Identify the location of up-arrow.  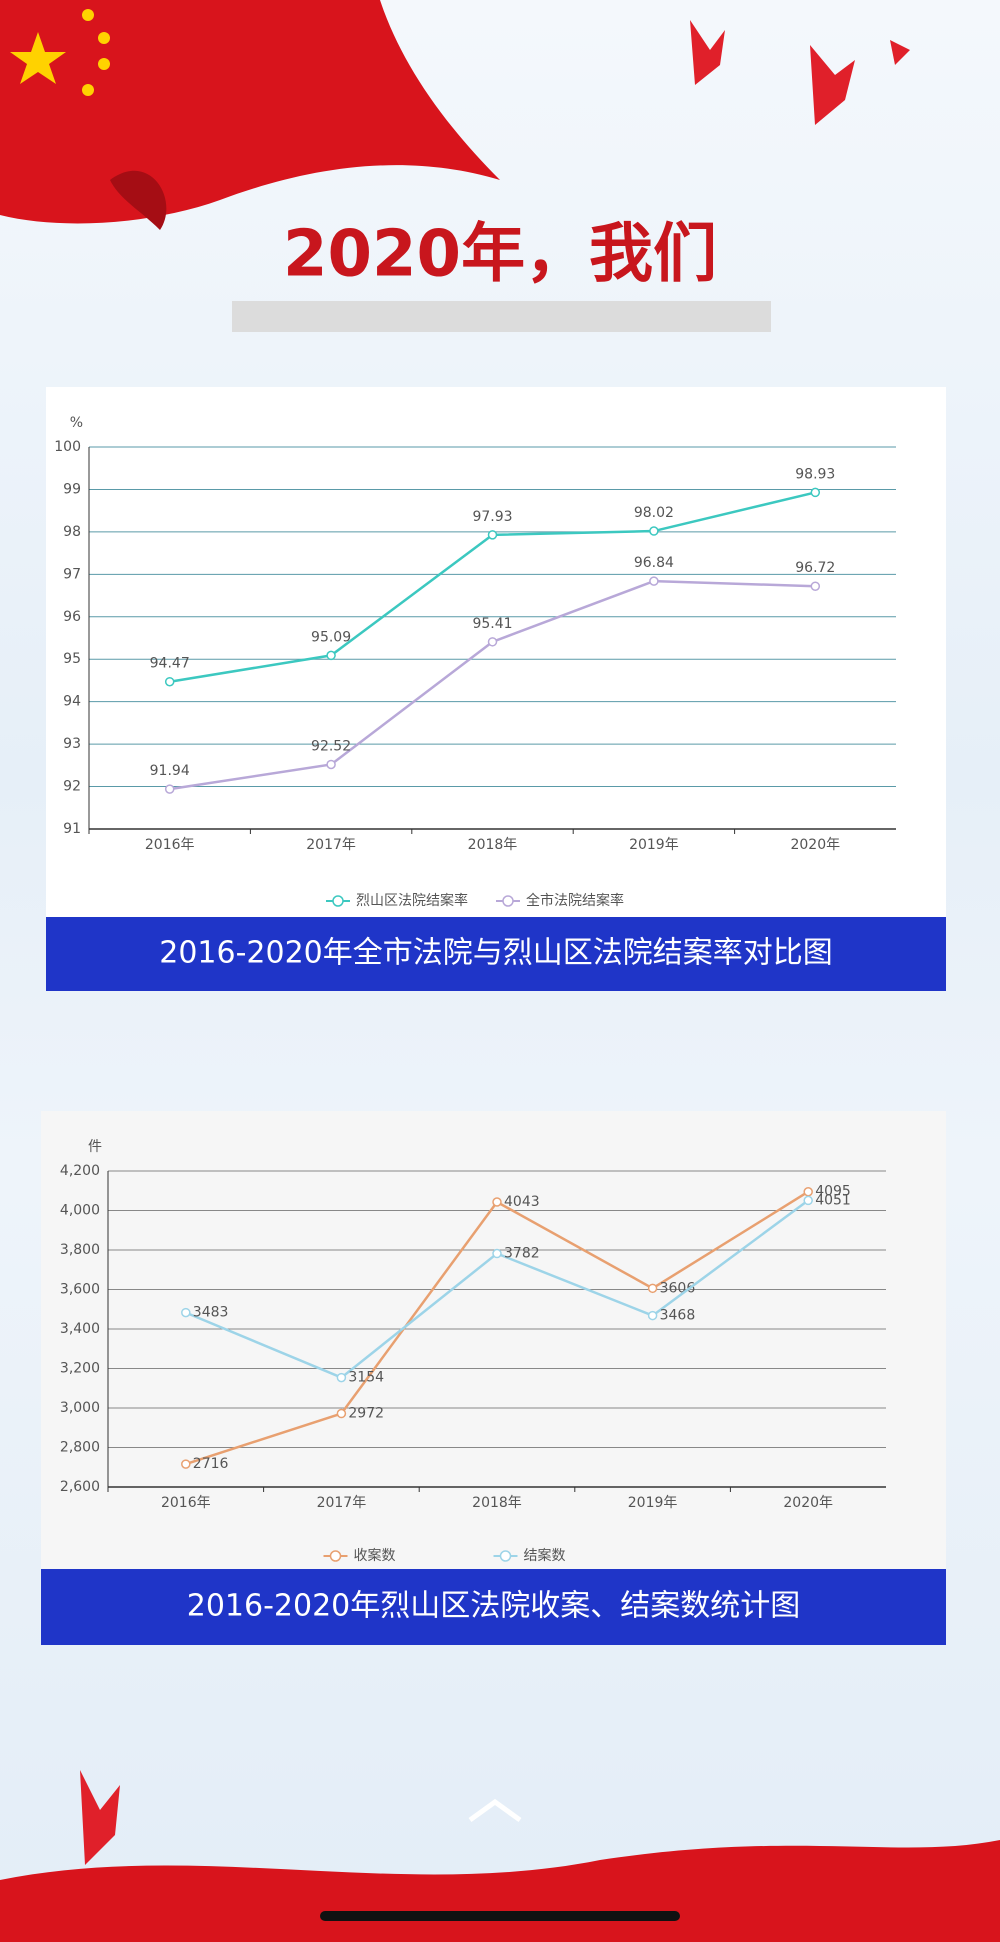
(495, 1810).